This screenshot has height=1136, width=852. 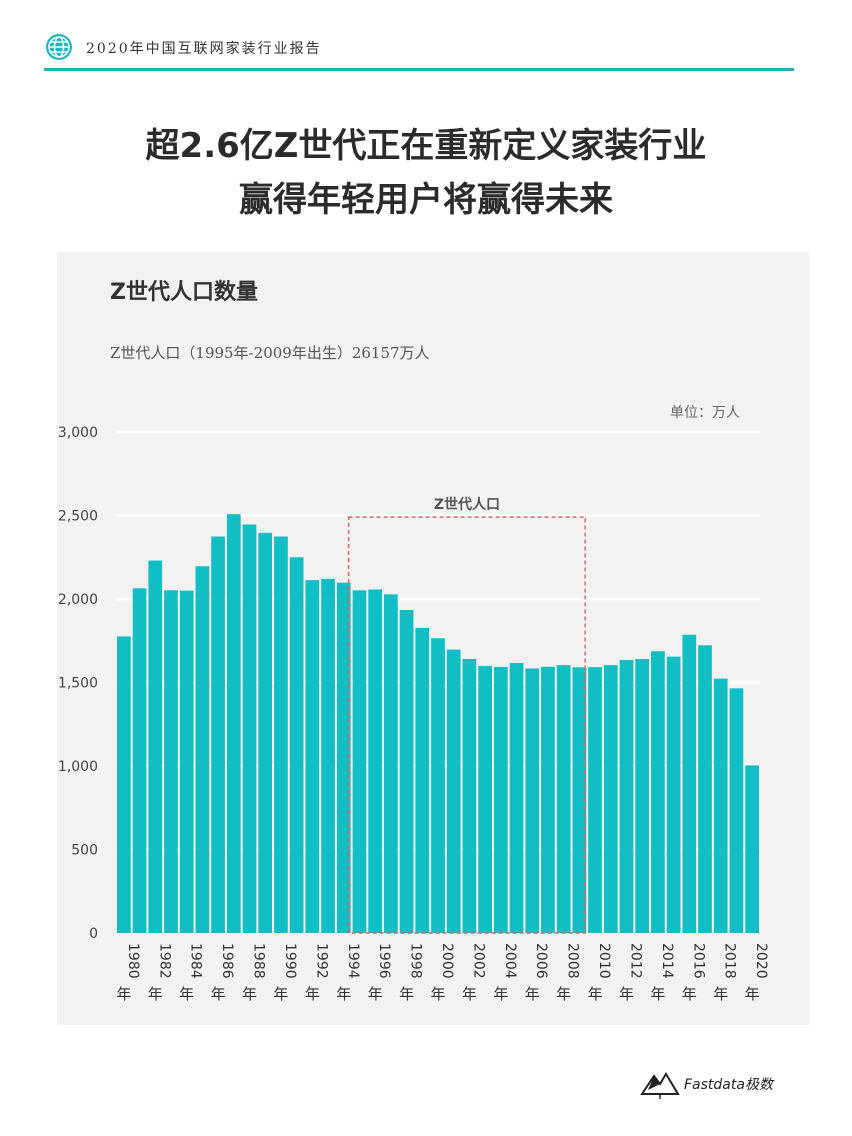 I want to click on svg-text: 2012, so click(x=635, y=961).